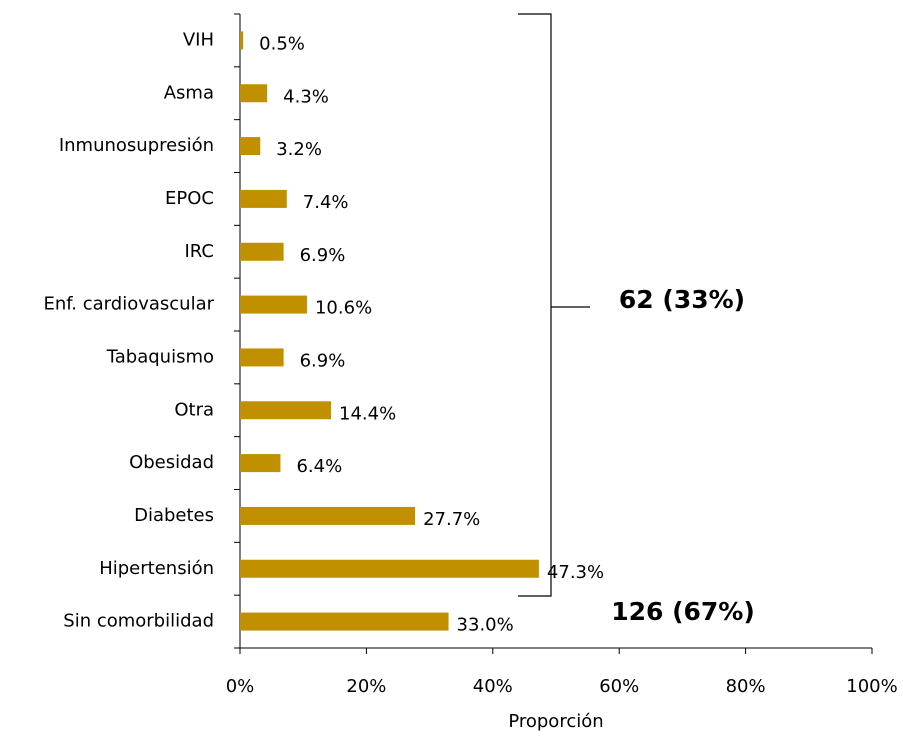  Describe the element at coordinates (136, 145) in the screenshot. I see `y-tick-label: Inmunosupresión` at that location.